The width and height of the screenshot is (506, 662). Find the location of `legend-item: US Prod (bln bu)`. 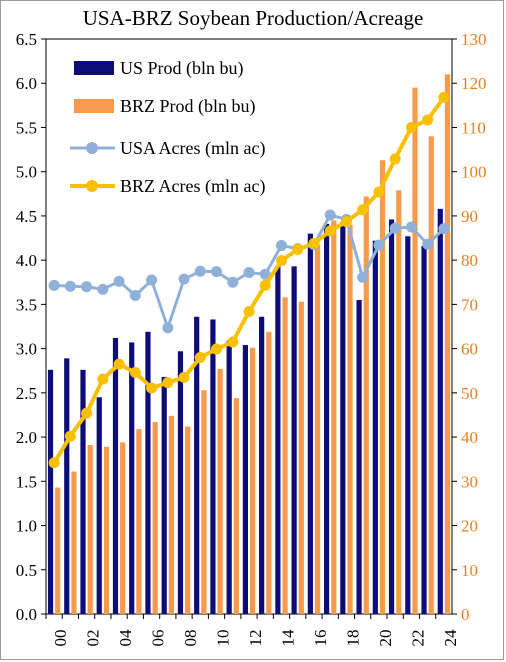

legend-item: US Prod (bln bu) is located at coordinates (159, 68).